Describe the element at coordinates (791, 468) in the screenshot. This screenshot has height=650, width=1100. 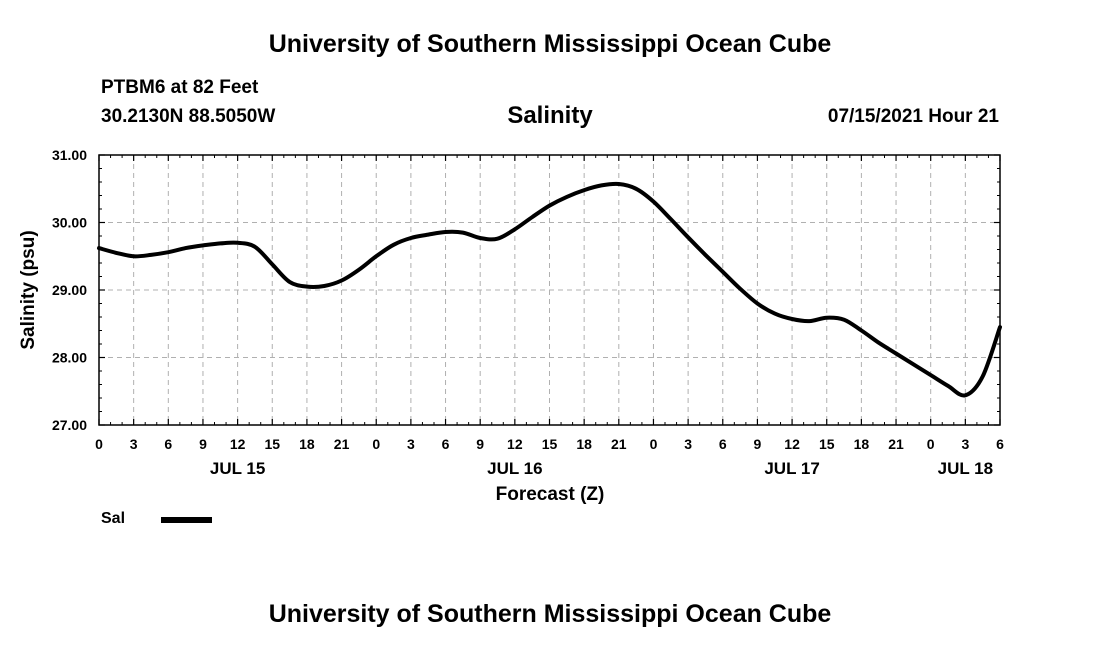
I see `x-date-label: JUL 17` at that location.